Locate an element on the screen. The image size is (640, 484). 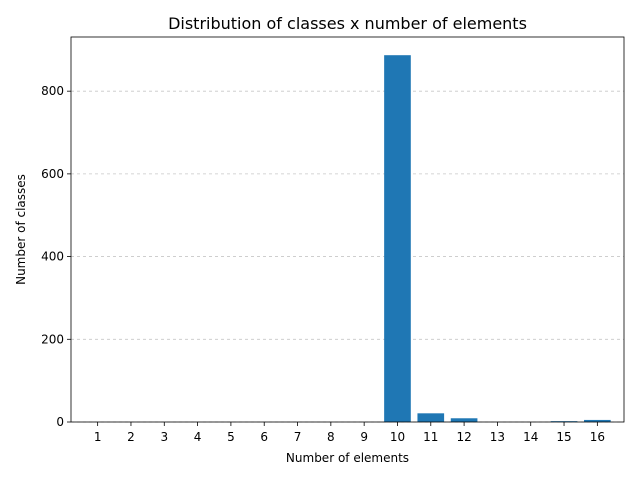
x-tick-label: 4 is located at coordinates (198, 437).